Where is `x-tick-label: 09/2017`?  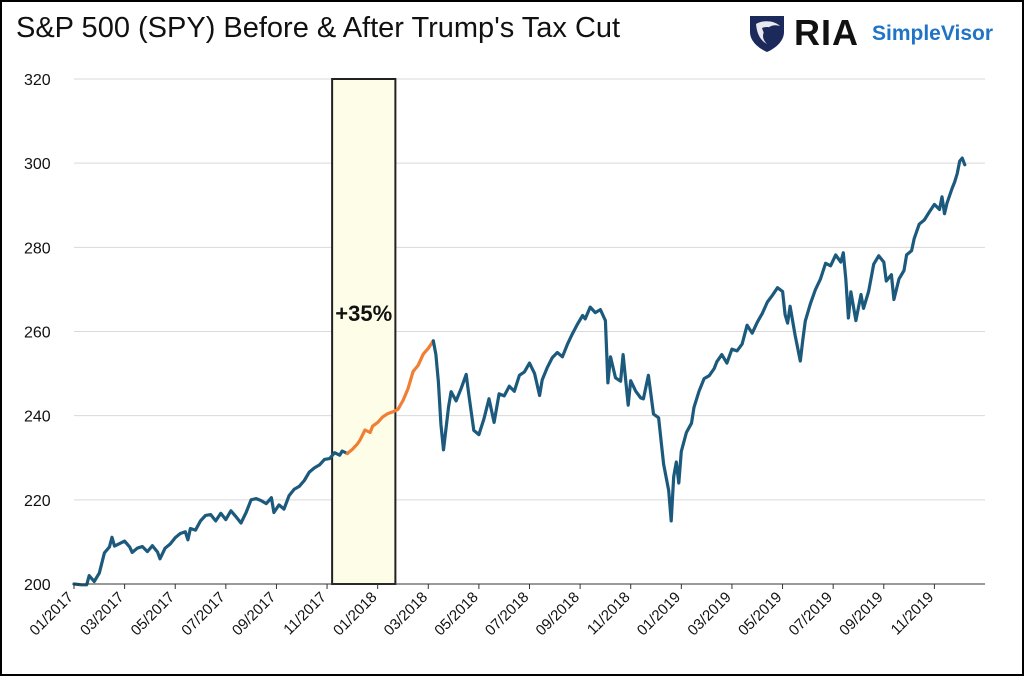
x-tick-label: 09/2017 is located at coordinates (254, 614).